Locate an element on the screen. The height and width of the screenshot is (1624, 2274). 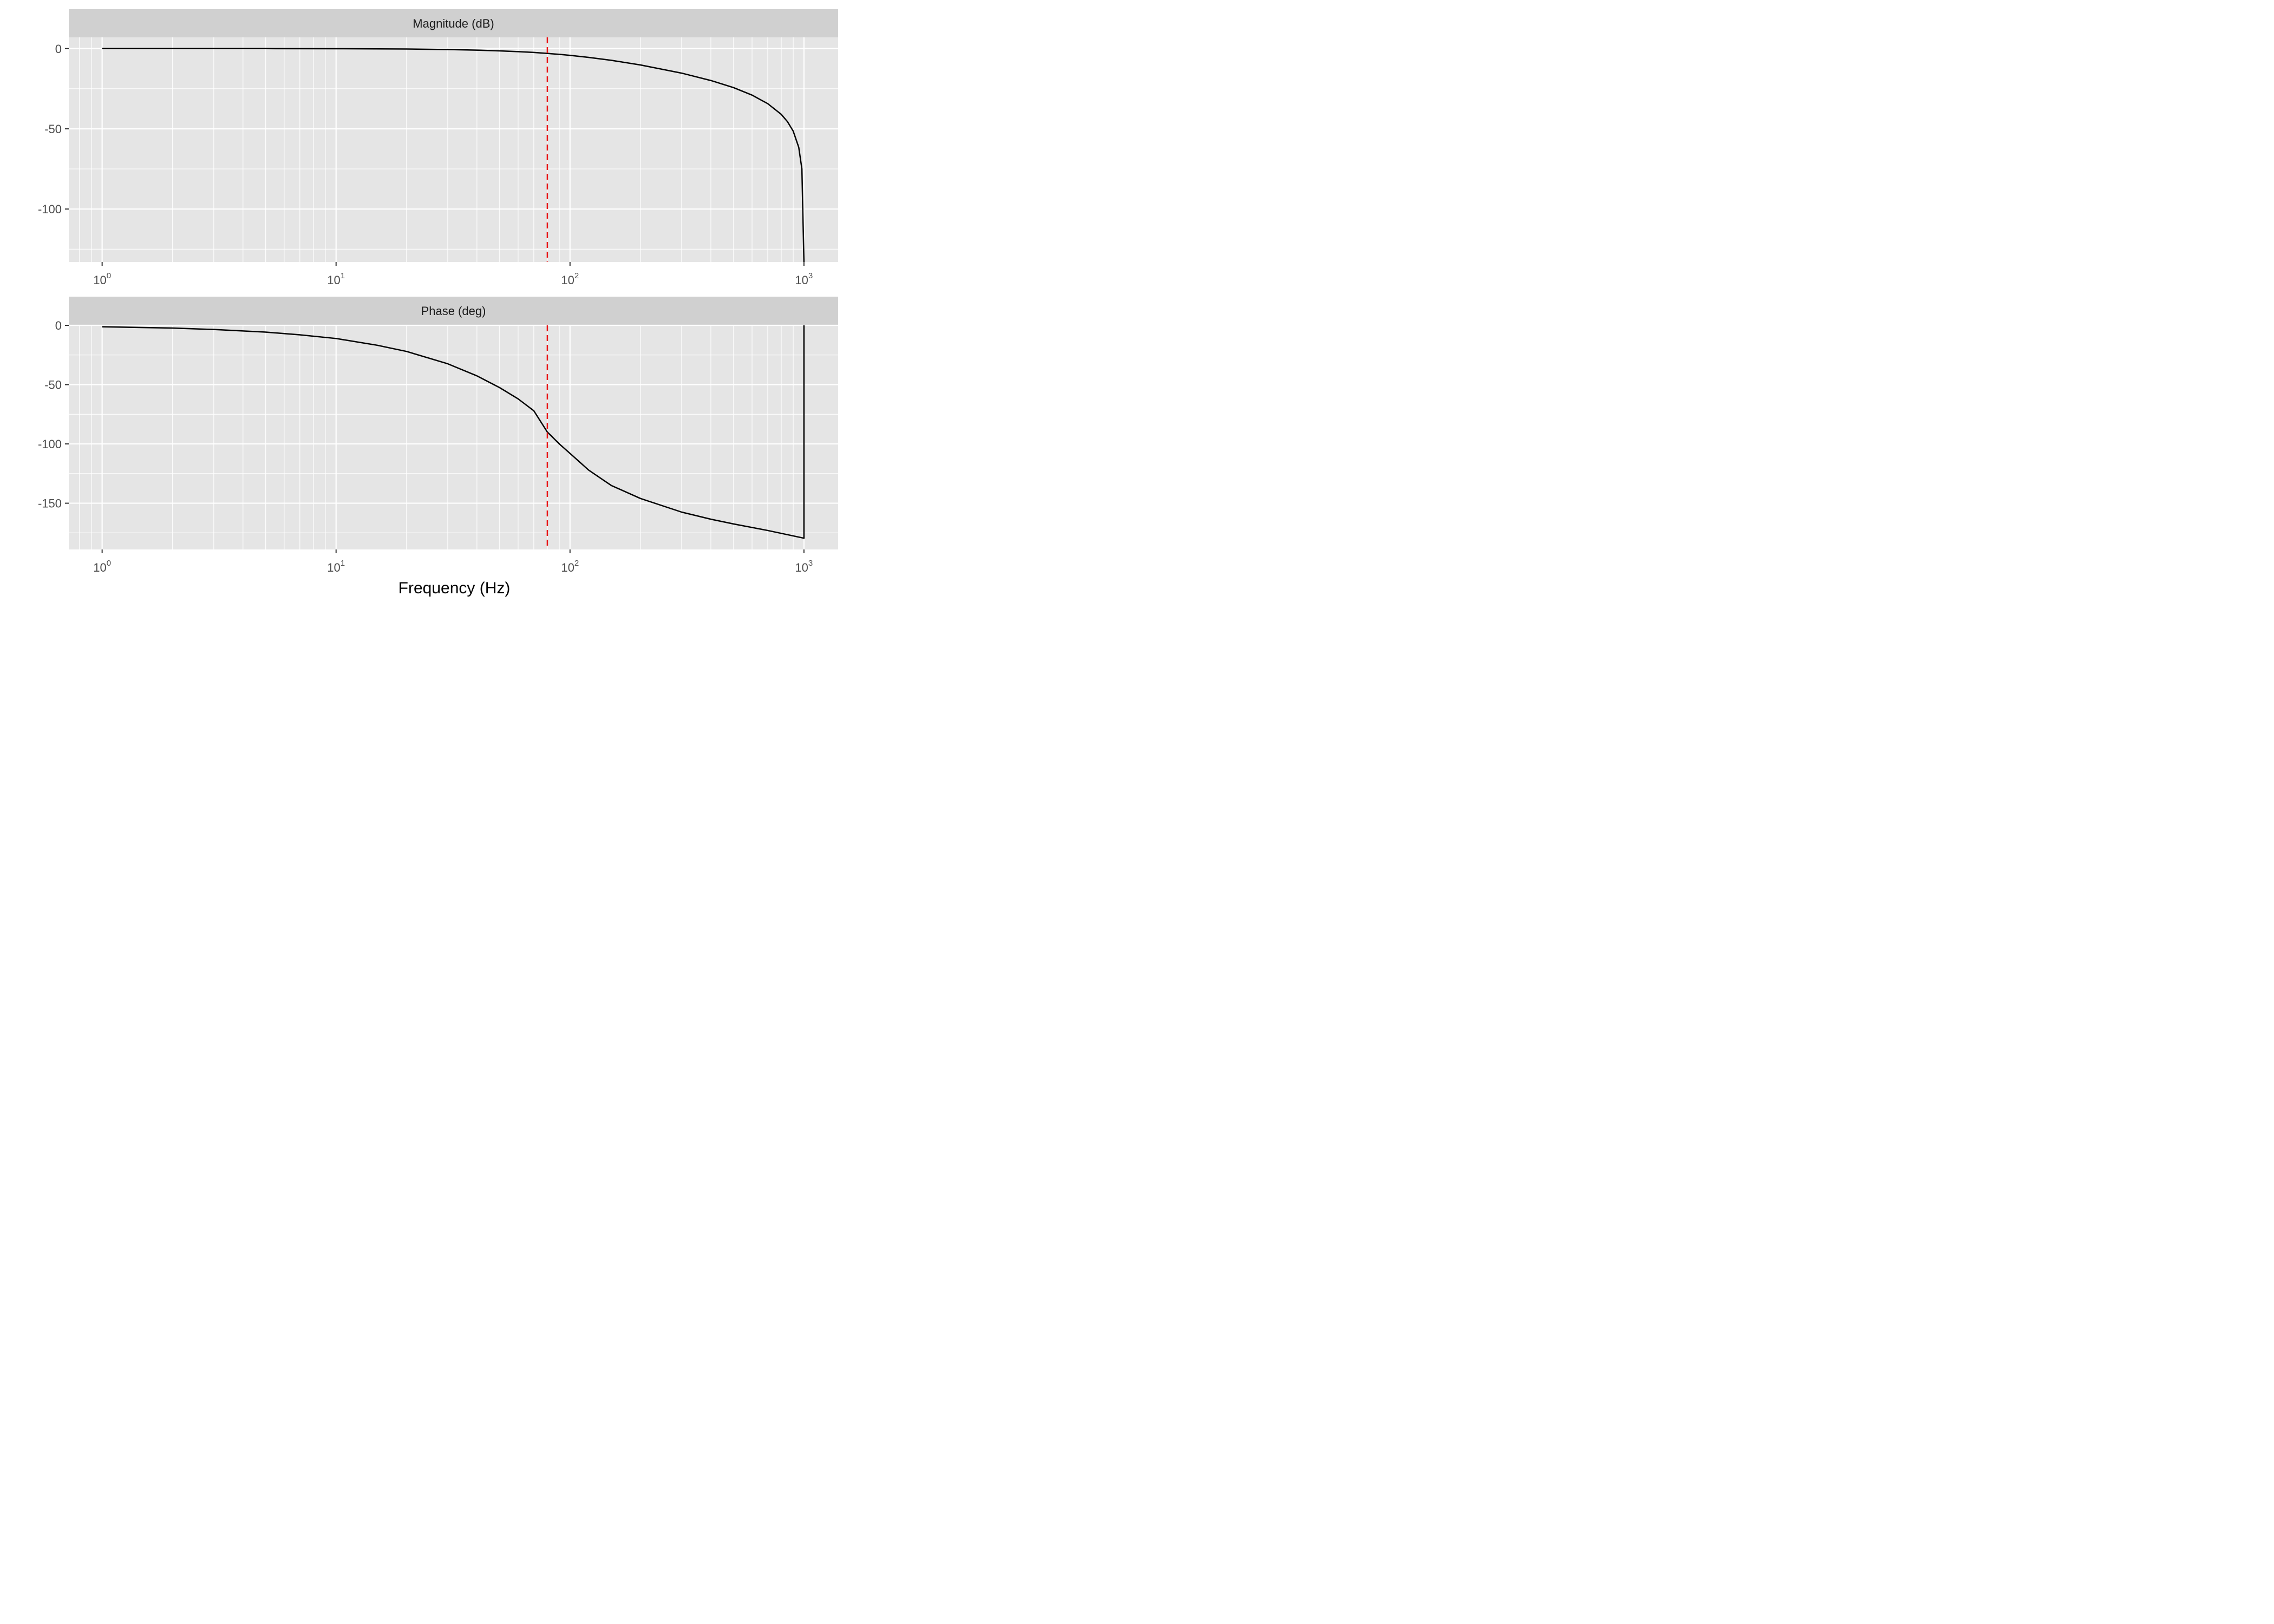
magnitude-x-tick-exponent: 0 is located at coordinates (109, 275).